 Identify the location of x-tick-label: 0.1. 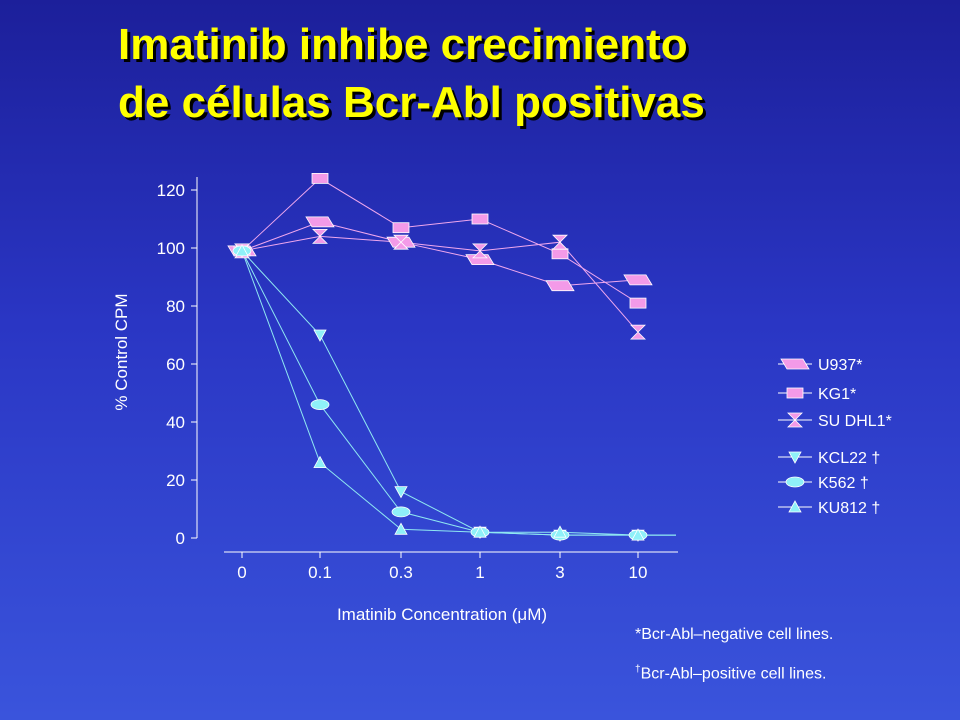
(320, 572).